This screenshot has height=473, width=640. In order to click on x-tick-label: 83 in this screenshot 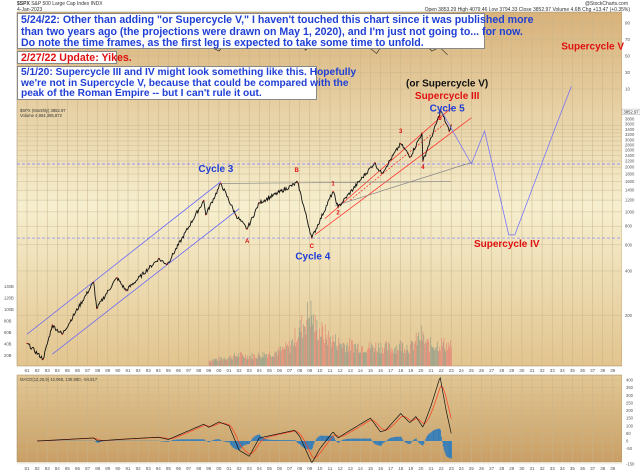, I will do `click(48, 370)`.